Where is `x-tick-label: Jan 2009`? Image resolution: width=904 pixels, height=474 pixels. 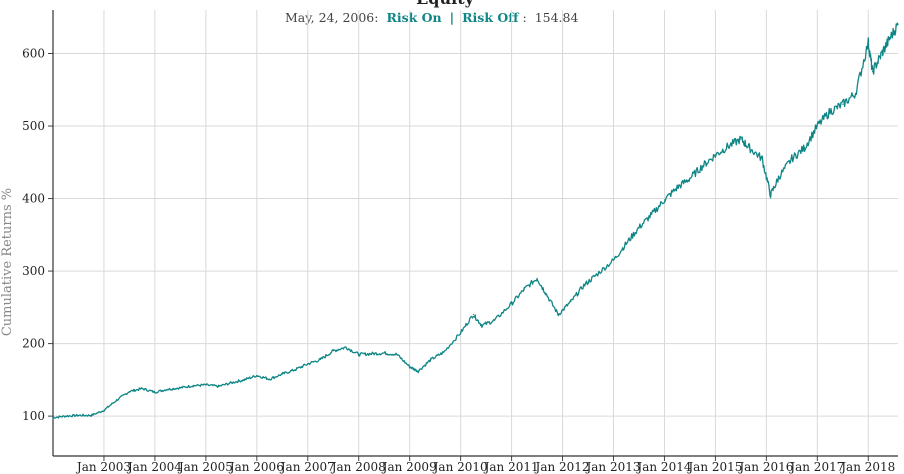
x-tick-label: Jan 2009 is located at coordinates (409, 467).